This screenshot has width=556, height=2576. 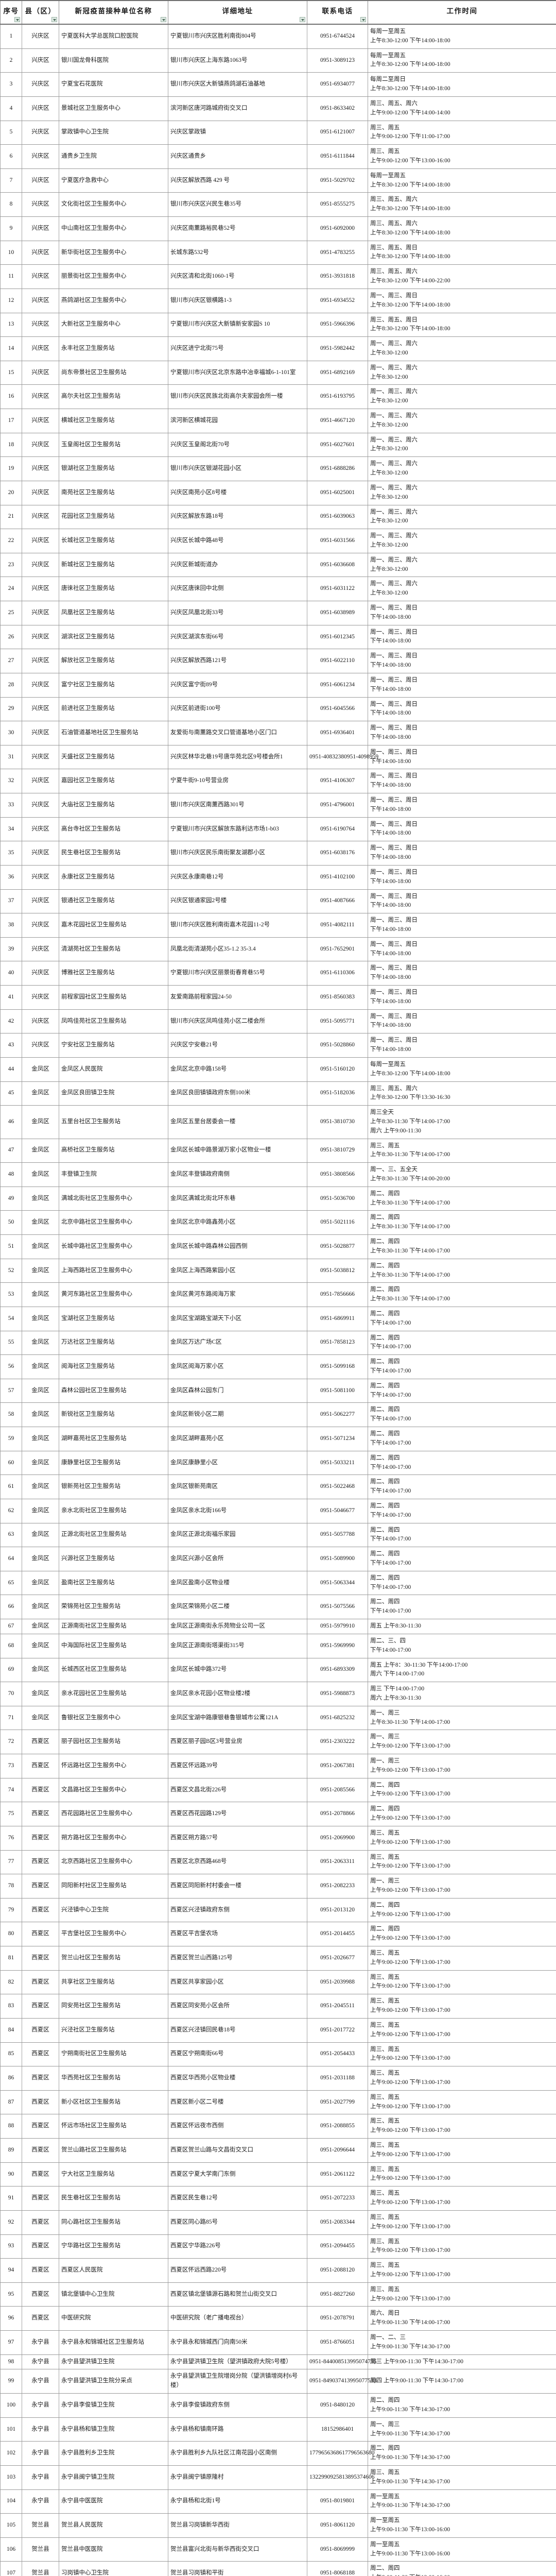 I want to click on cell-addr: 金凤区阅海万家小区, so click(x=237, y=1366).